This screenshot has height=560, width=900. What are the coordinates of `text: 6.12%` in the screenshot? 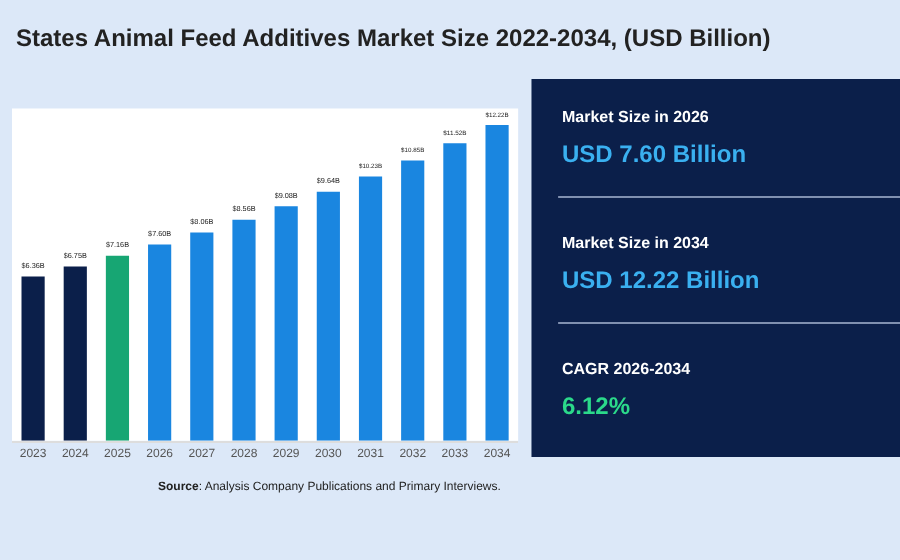 It's located at (596, 406).